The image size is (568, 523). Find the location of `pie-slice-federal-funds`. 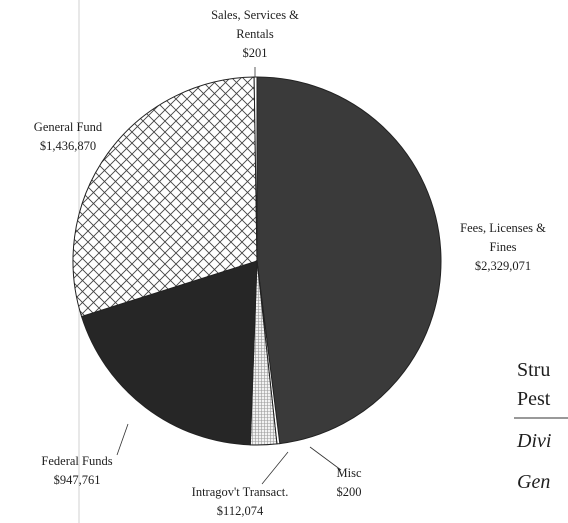

pie-slice-federal-funds is located at coordinates (169, 353).